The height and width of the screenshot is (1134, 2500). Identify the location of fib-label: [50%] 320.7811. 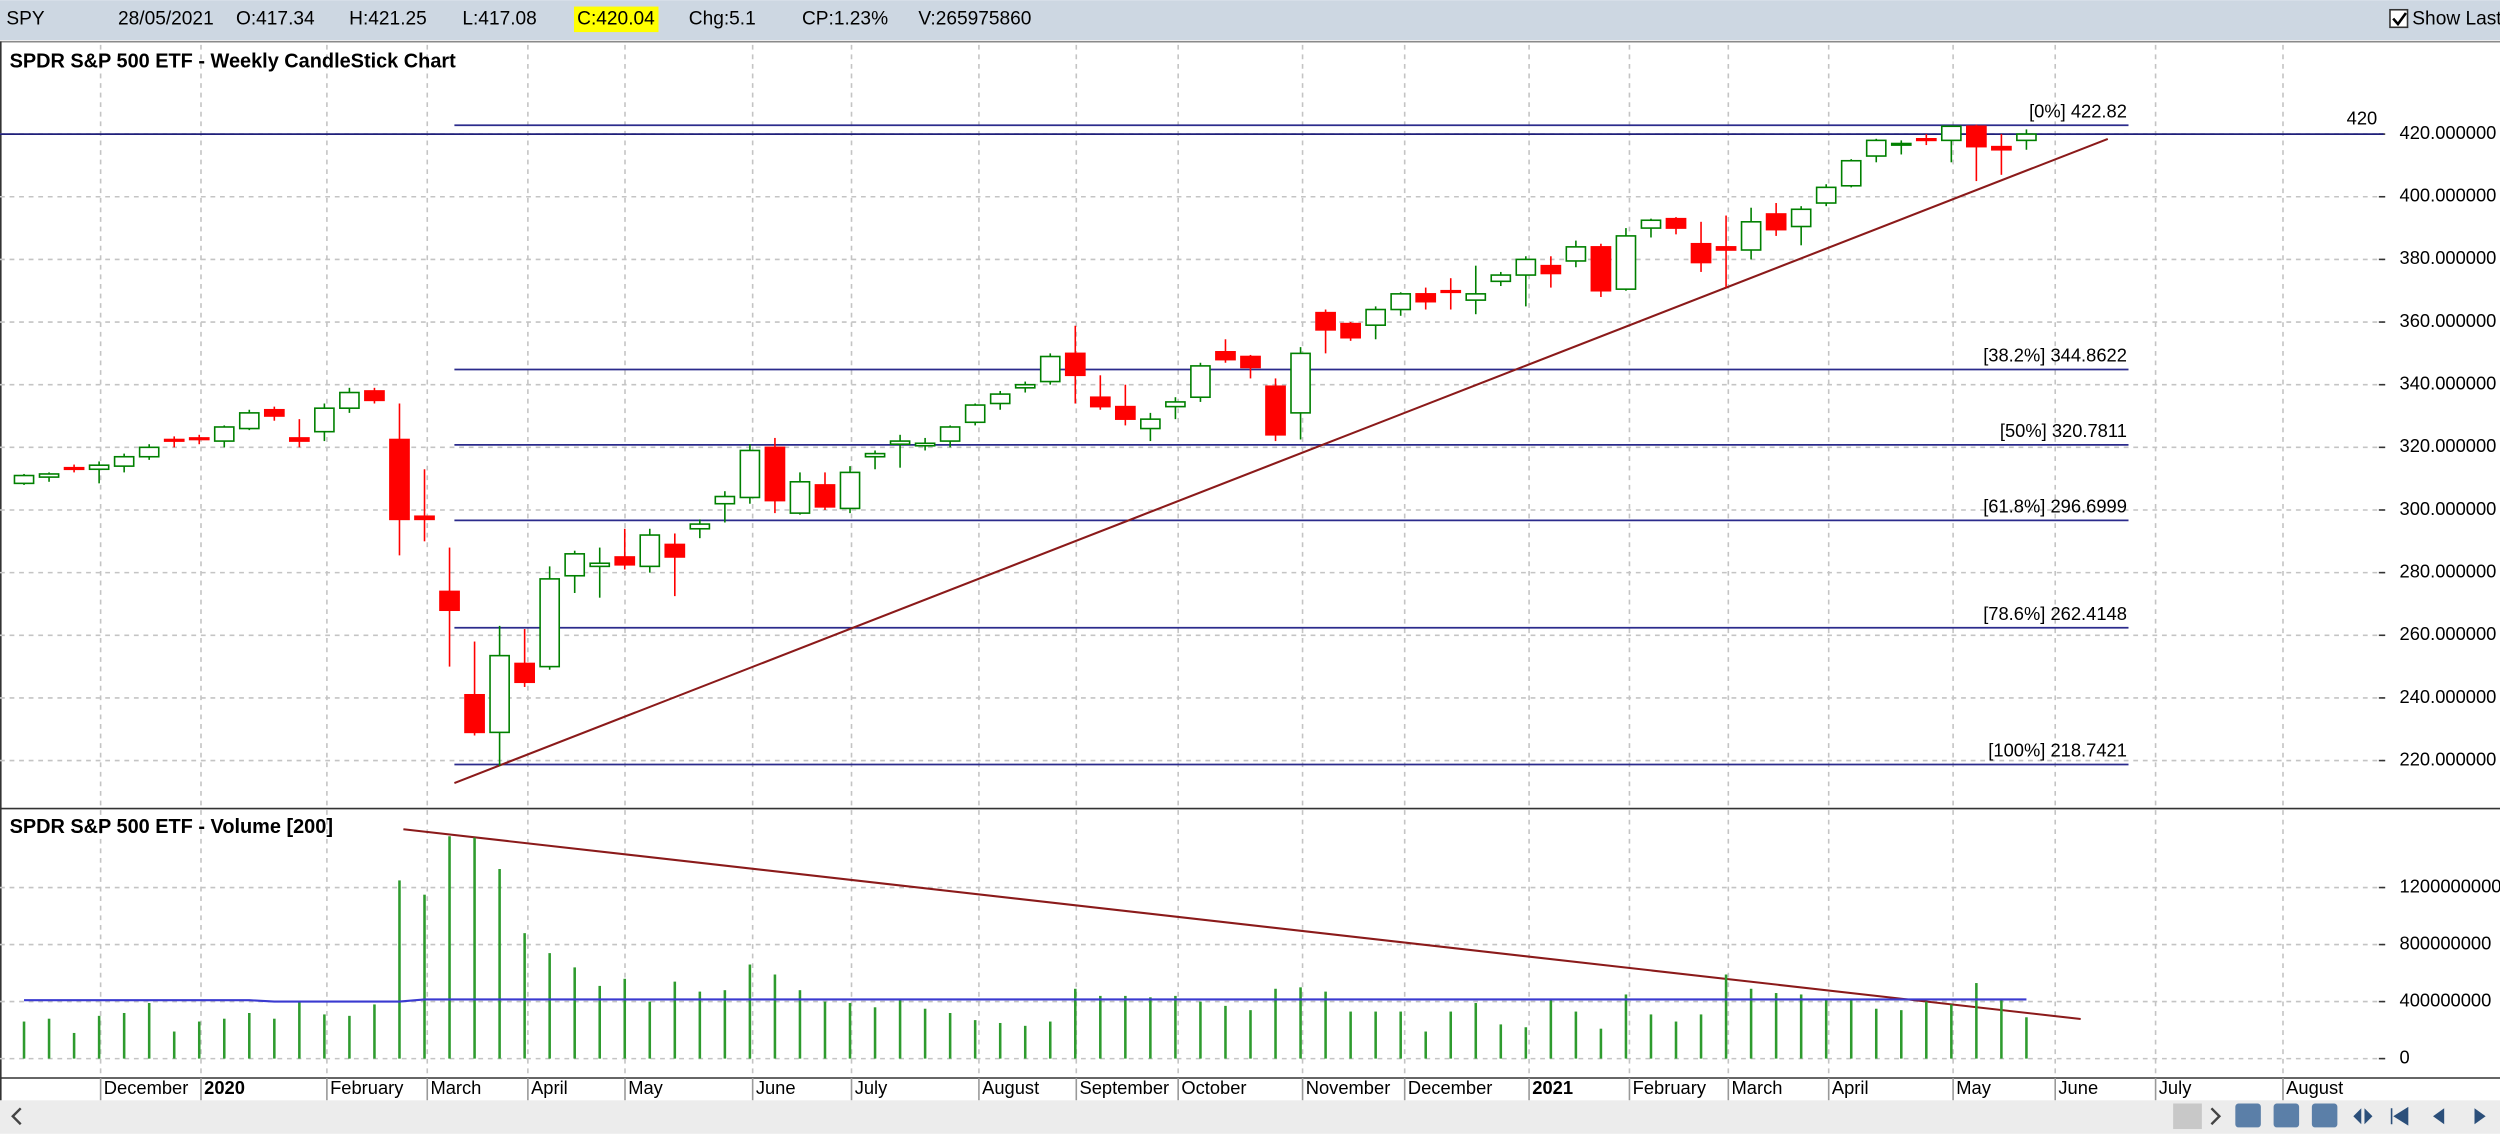
(2063, 430).